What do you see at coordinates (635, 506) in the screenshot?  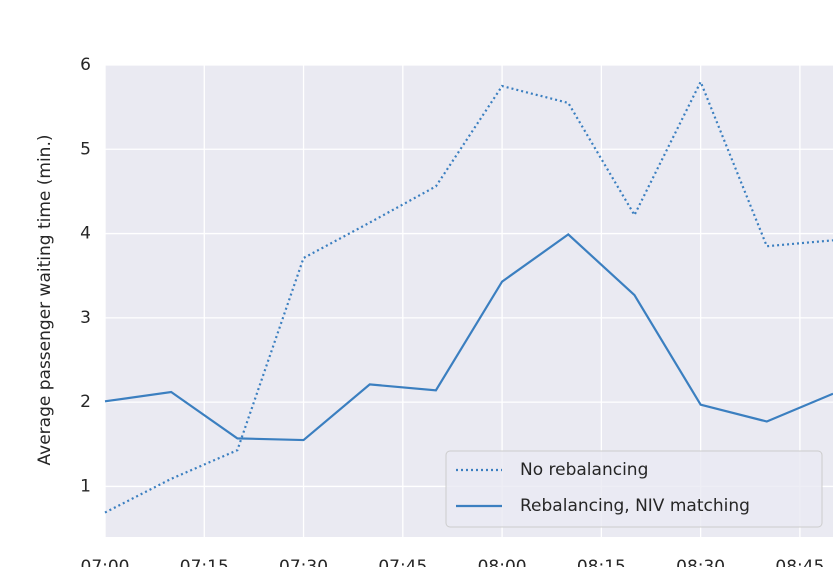 I see `legend-label: Rebalancing, NIV matching` at bounding box center [635, 506].